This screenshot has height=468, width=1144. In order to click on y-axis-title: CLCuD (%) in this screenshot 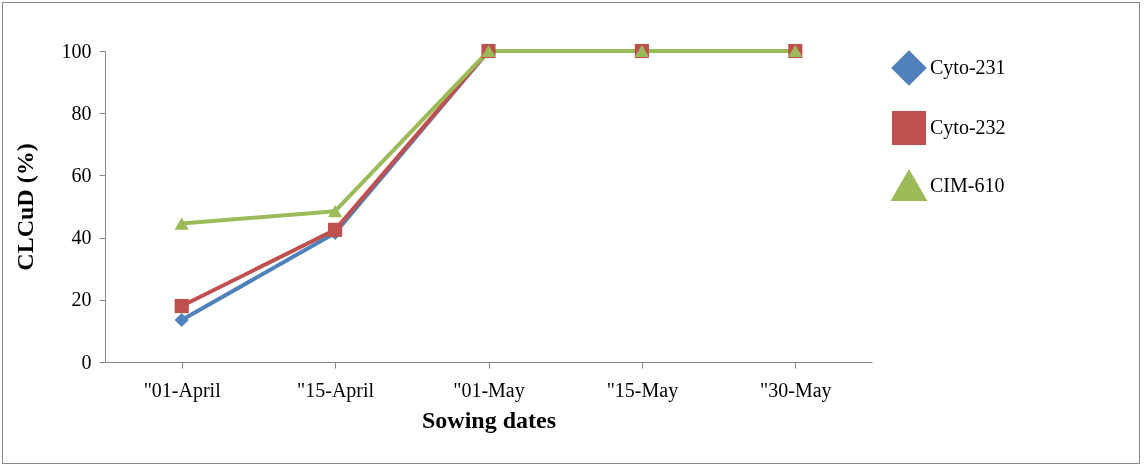, I will do `click(24, 207)`.